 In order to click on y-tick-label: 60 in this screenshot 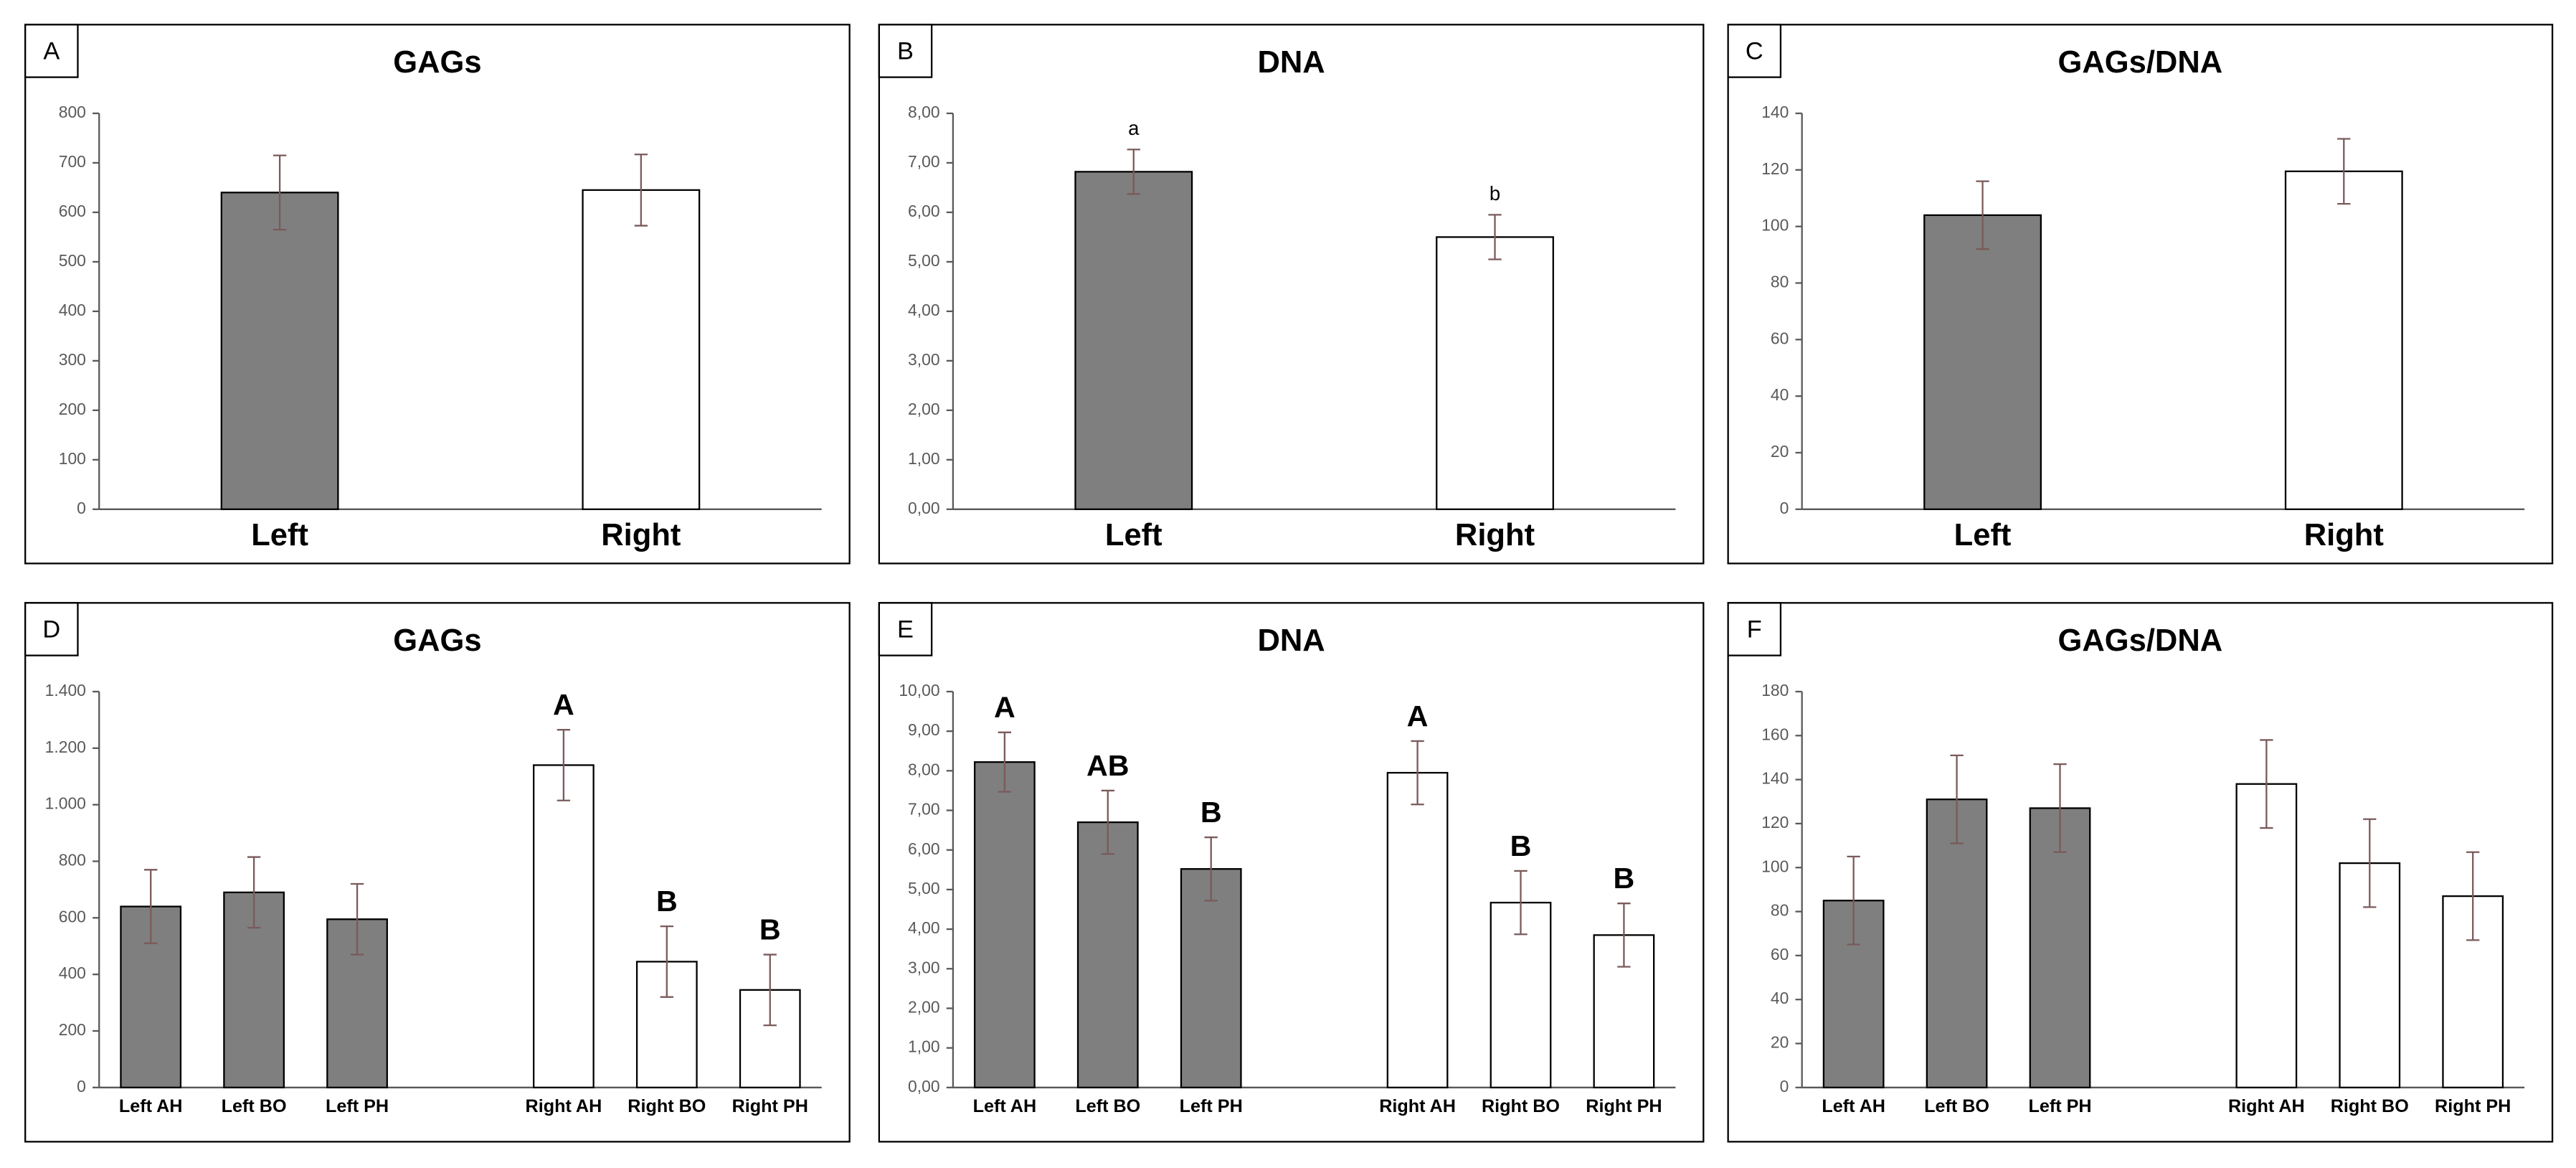, I will do `click(1780, 954)`.